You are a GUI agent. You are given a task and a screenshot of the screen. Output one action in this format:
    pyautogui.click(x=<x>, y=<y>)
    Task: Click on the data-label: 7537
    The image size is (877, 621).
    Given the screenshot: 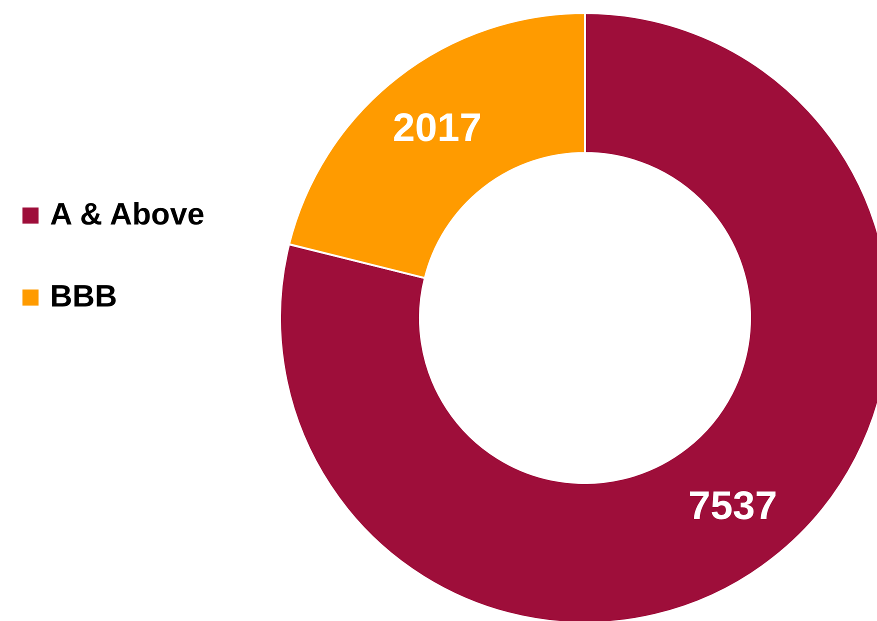 What is the action you would take?
    pyautogui.click(x=733, y=506)
    